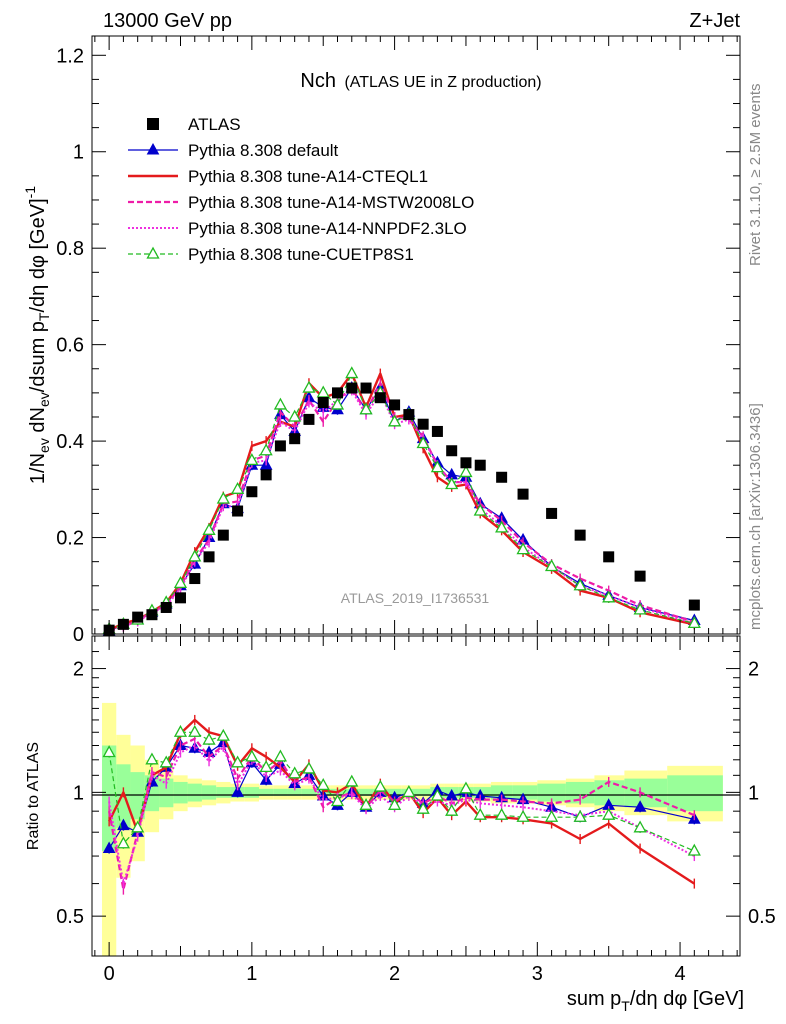 The width and height of the screenshot is (786, 1024). What do you see at coordinates (38, 468) in the screenshot?
I see `ylab-part1: 1/N` at bounding box center [38, 468].